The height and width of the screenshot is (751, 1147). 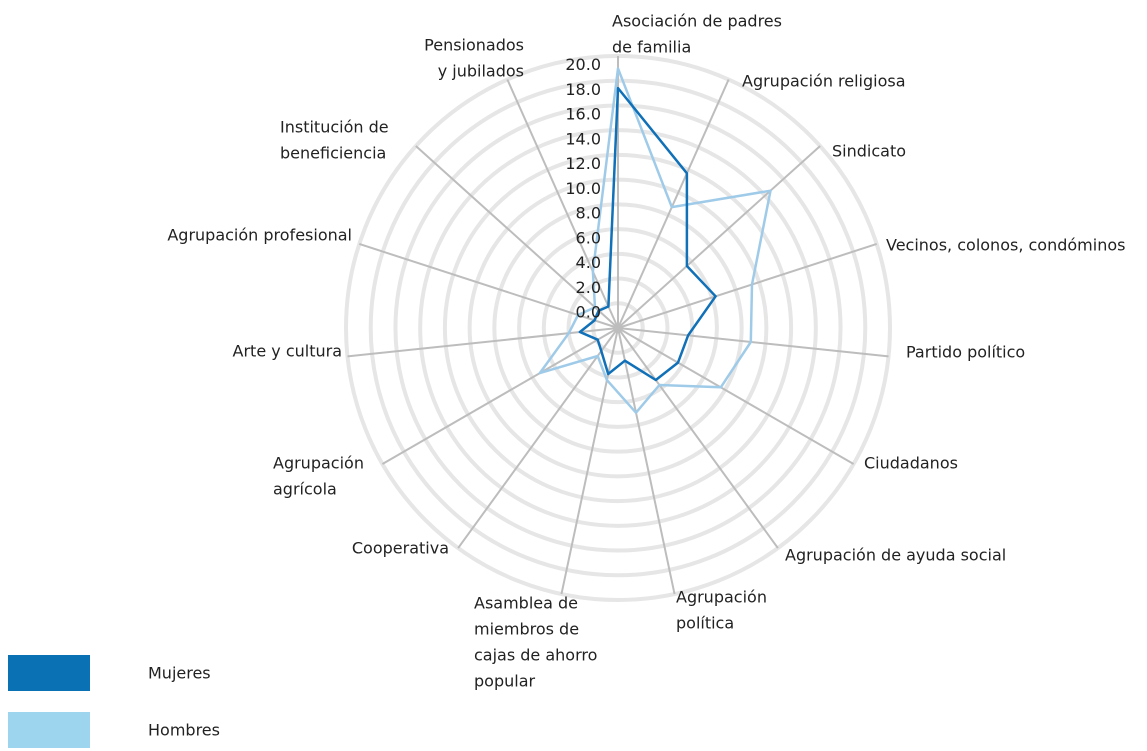 What do you see at coordinates (305, 489) in the screenshot?
I see `category-label: agrícola` at bounding box center [305, 489].